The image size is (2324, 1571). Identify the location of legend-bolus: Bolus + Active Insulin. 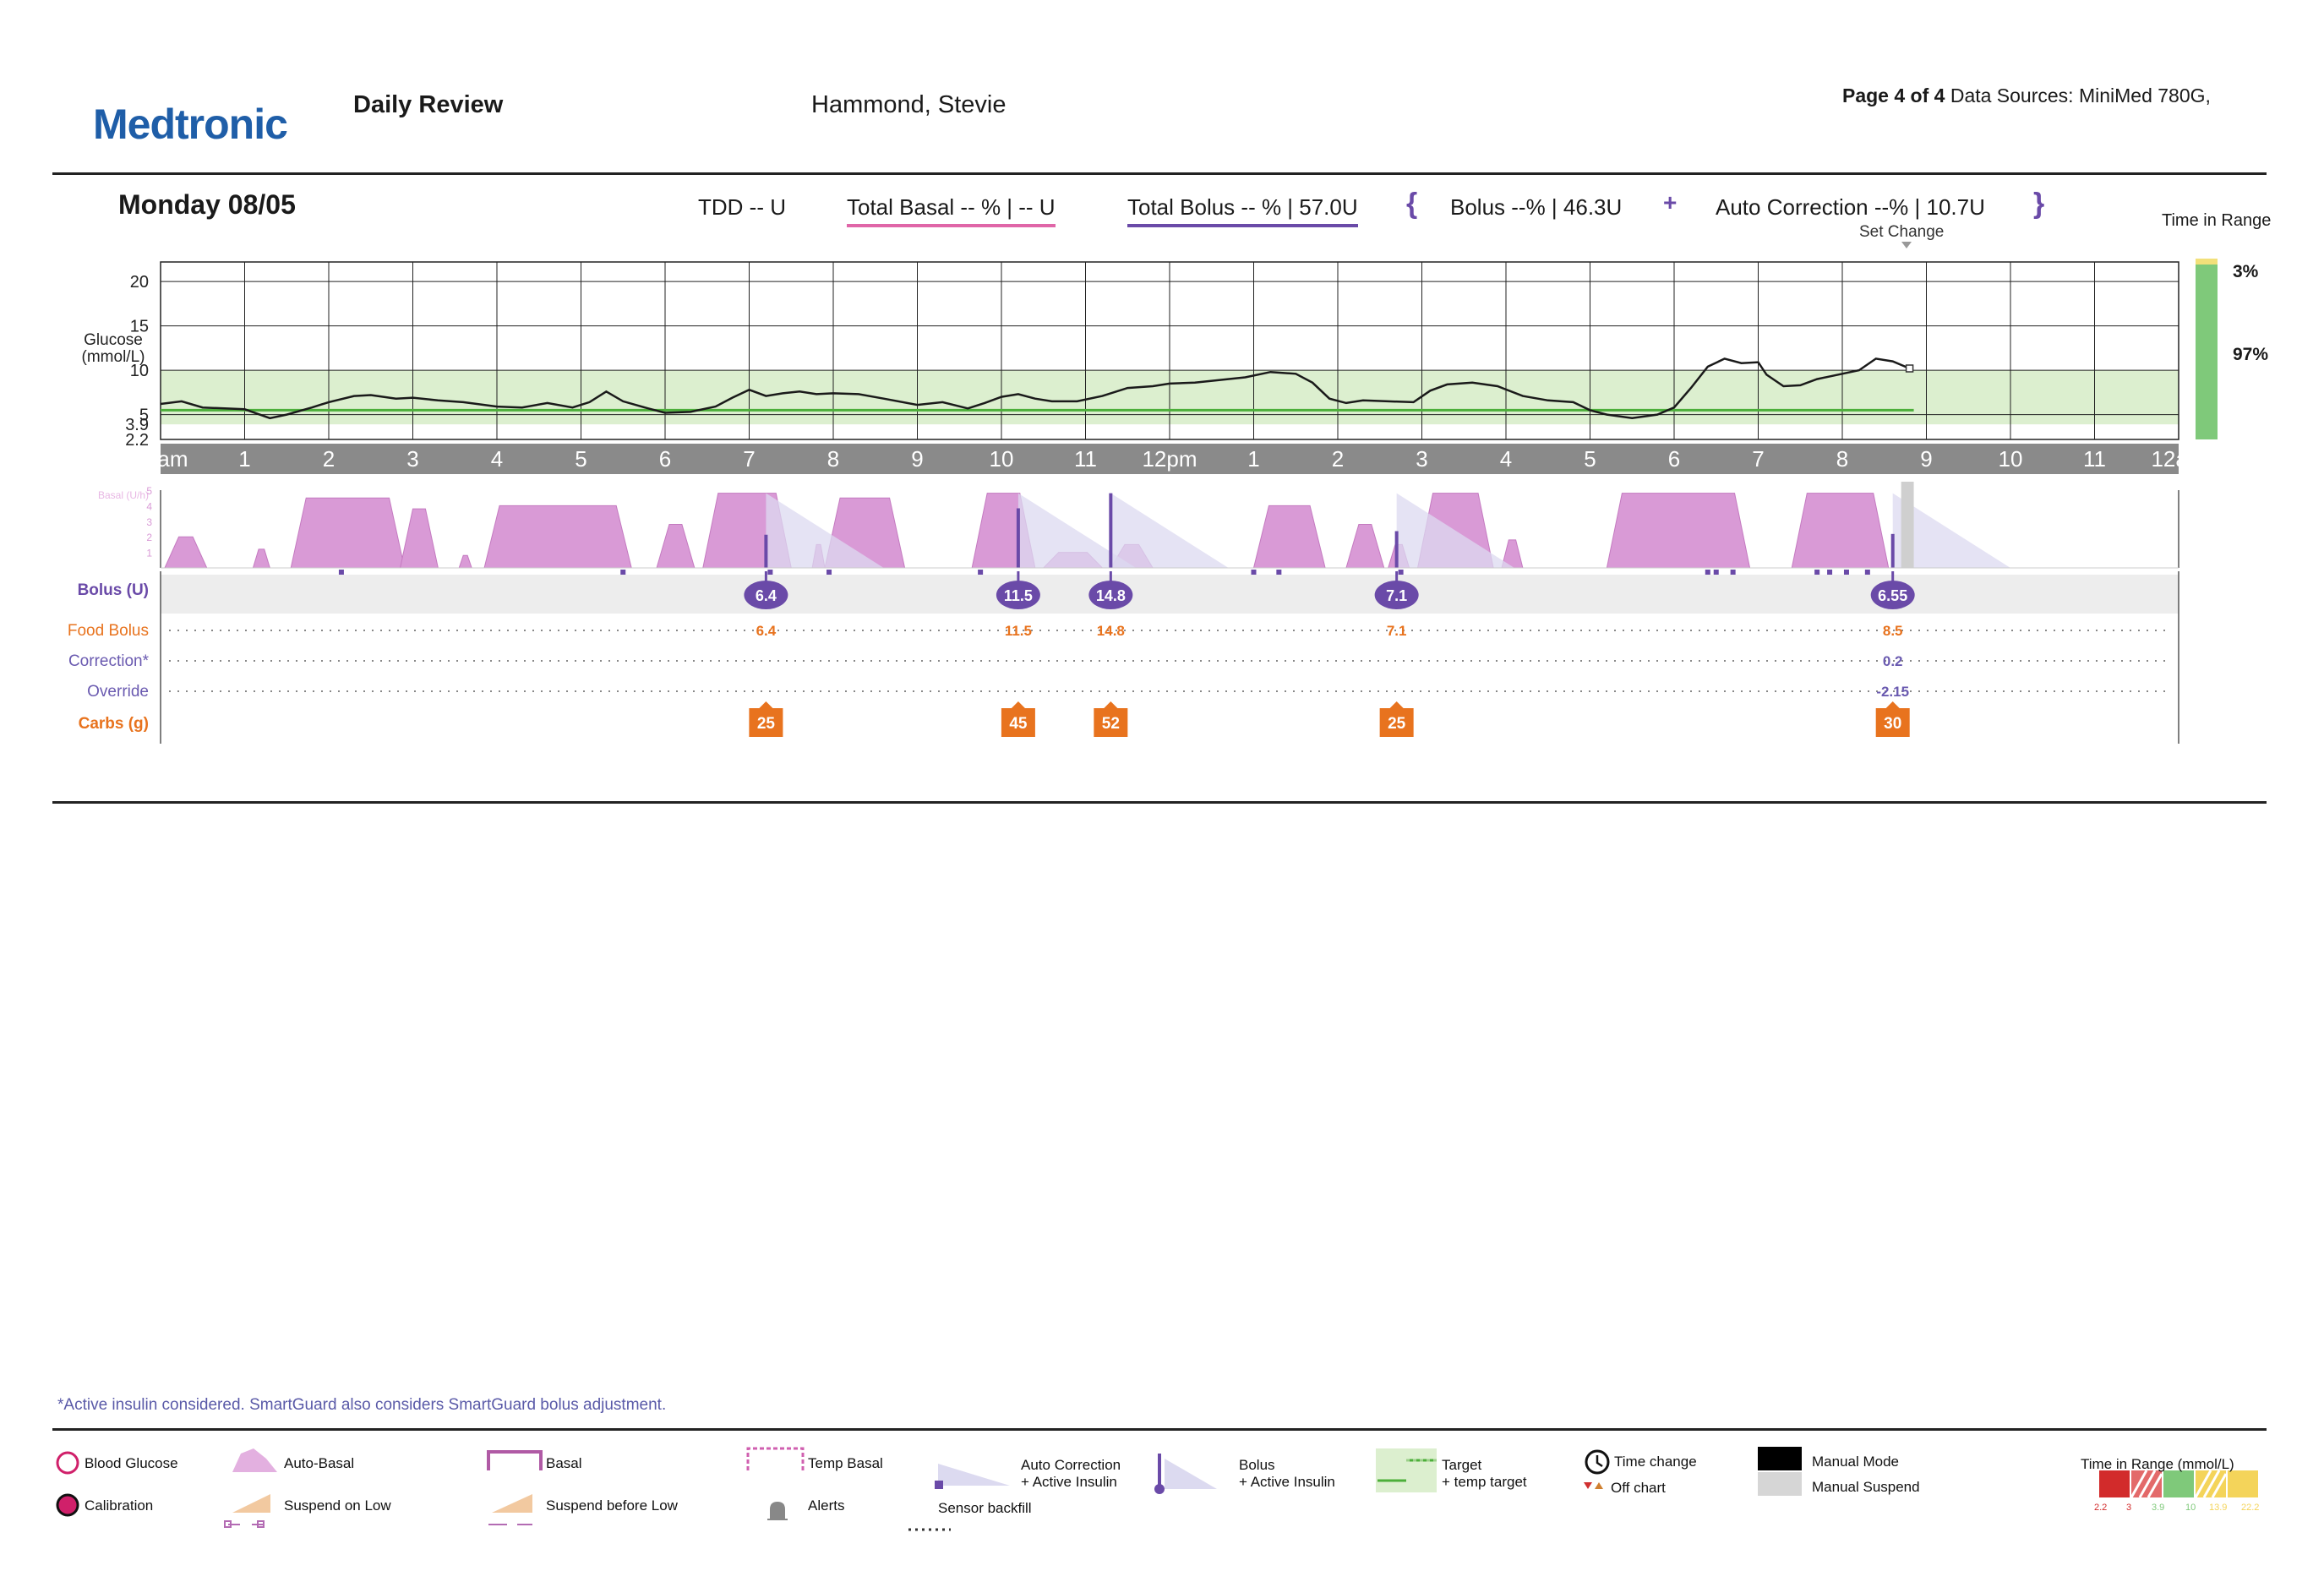
(1287, 1474).